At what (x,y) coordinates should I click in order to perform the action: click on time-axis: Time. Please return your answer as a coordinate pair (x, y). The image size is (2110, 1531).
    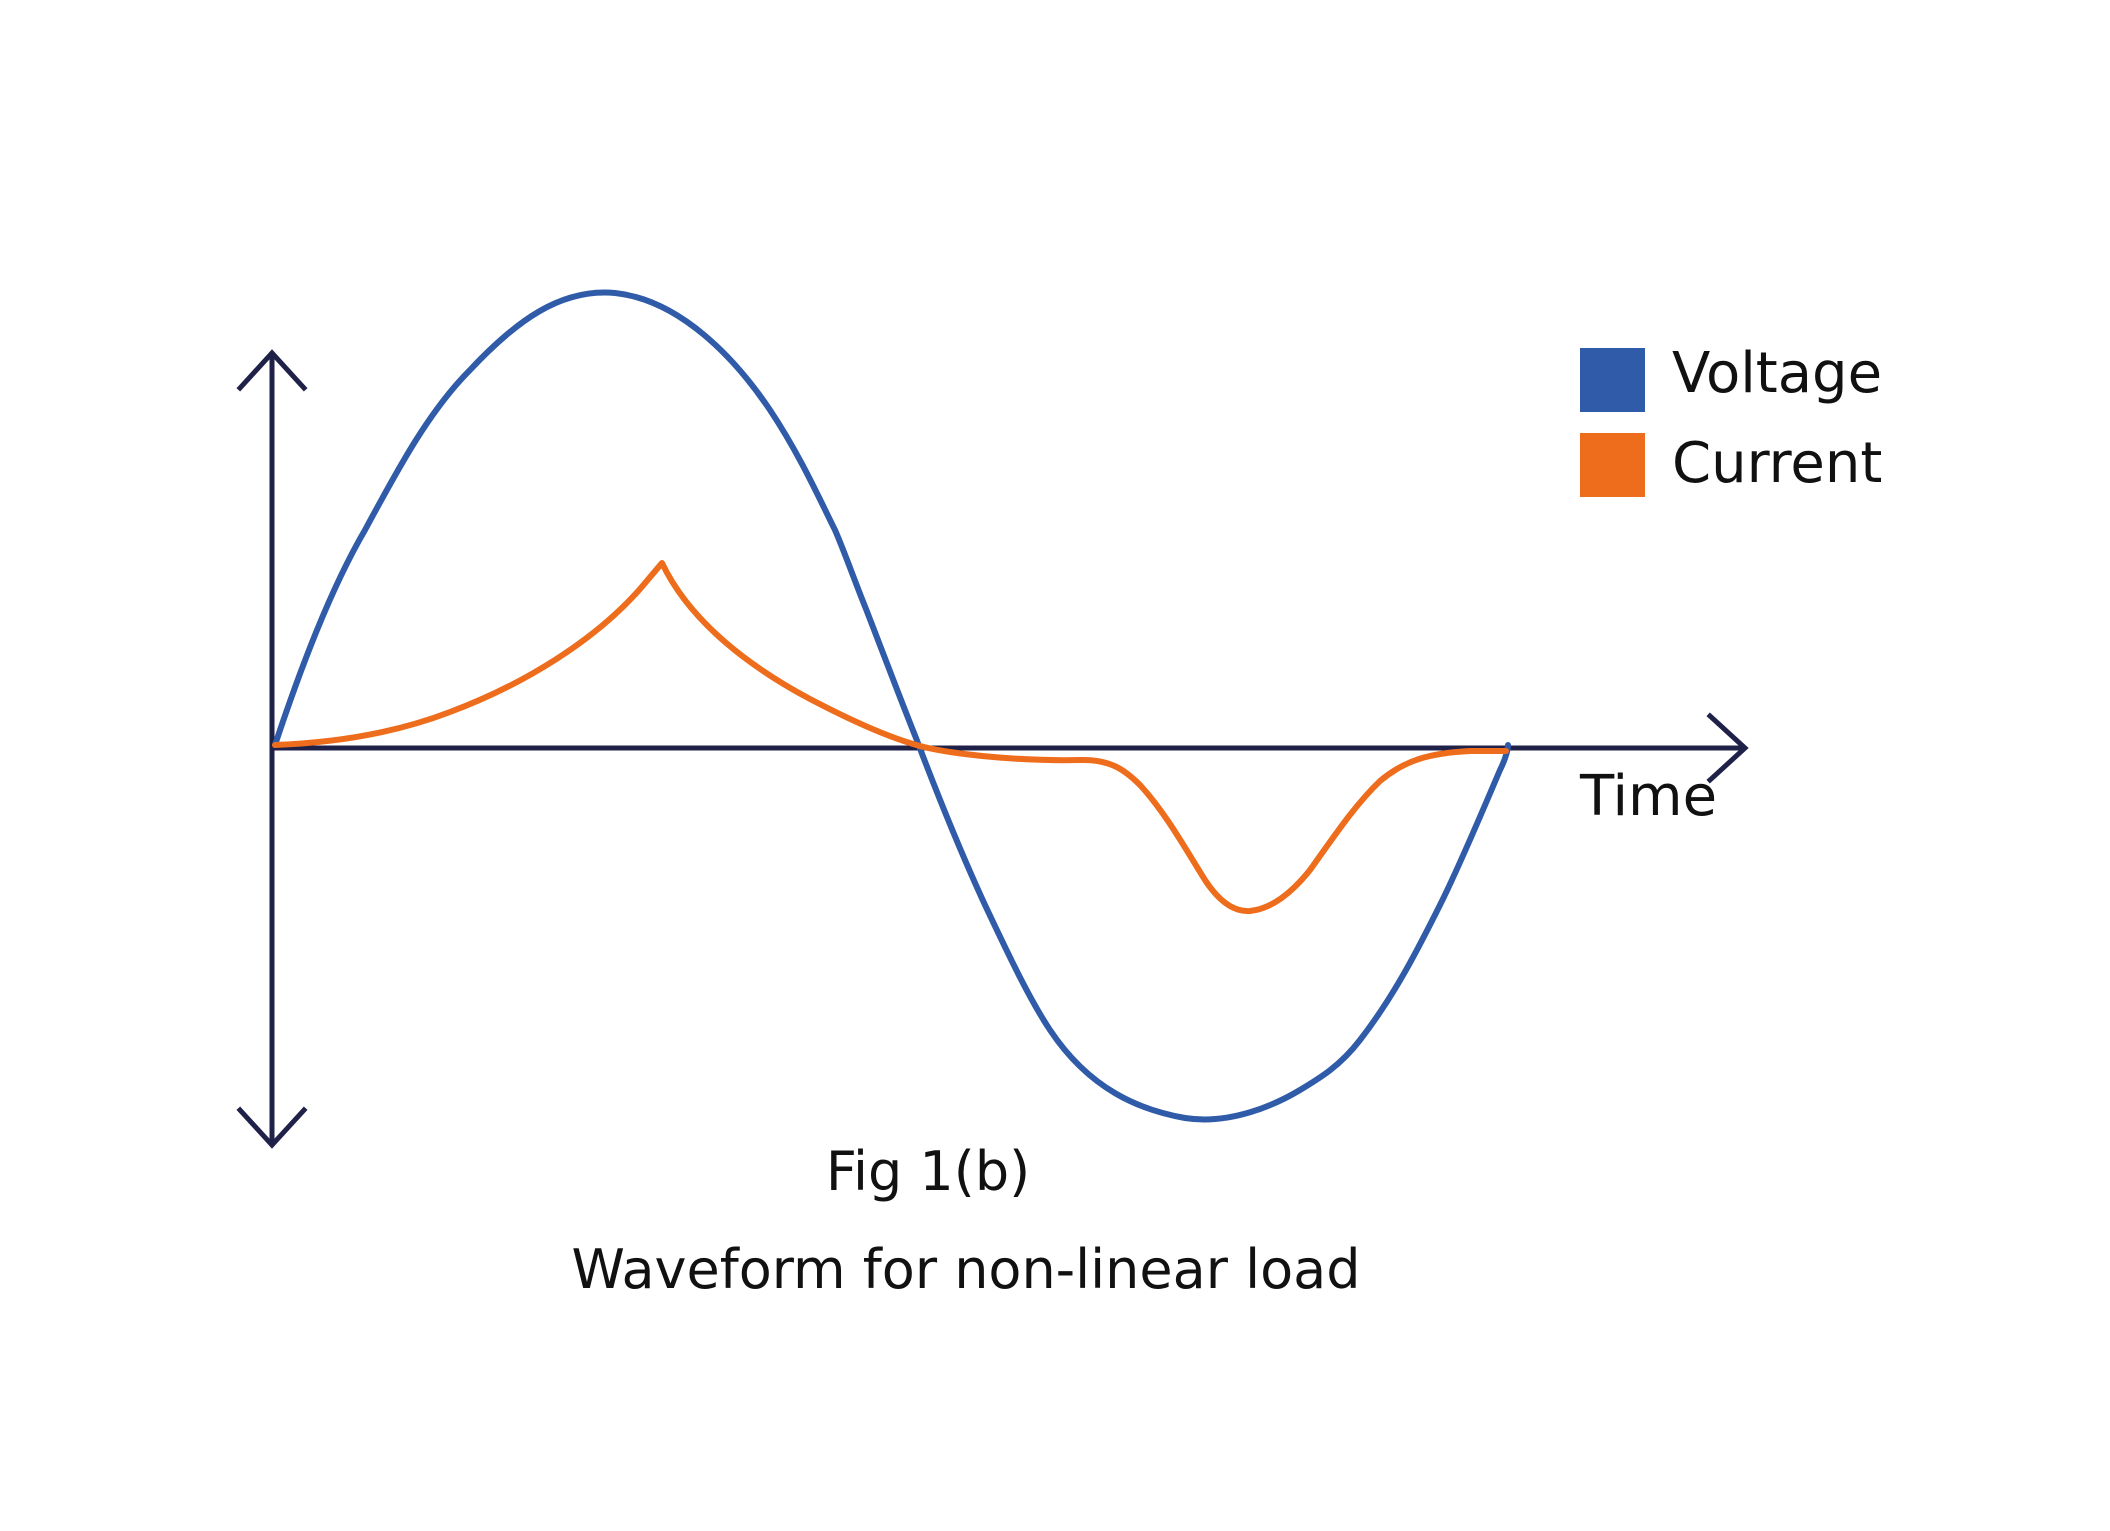
    Looking at the image, I should click on (1009, 770).